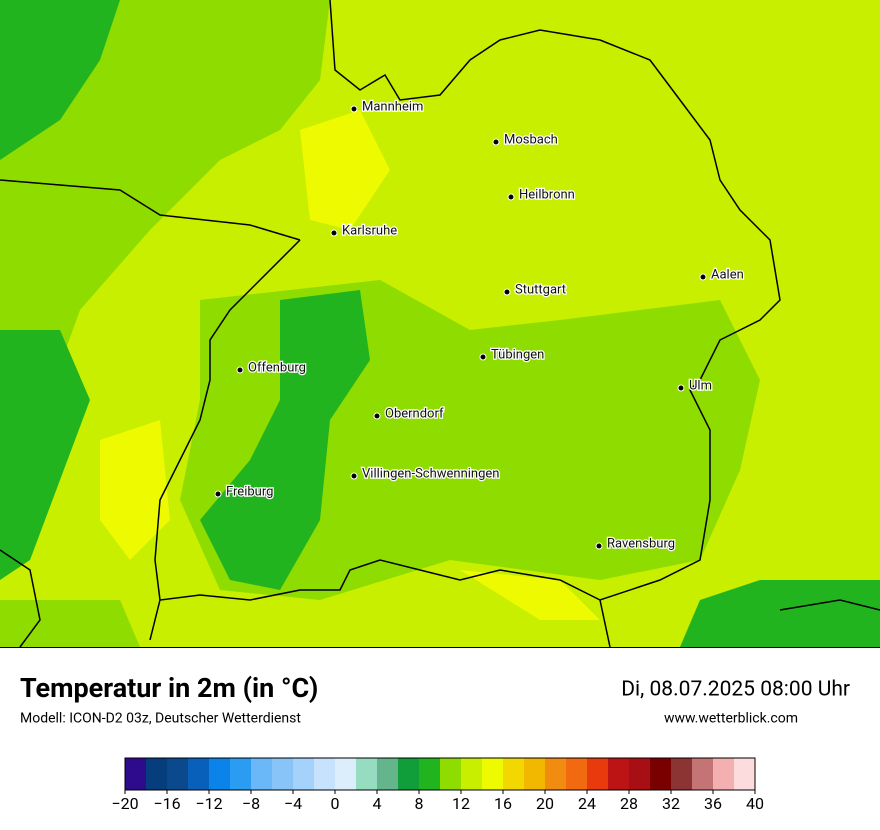  What do you see at coordinates (335, 803) in the screenshot?
I see `colorbar-tick-label: 0` at bounding box center [335, 803].